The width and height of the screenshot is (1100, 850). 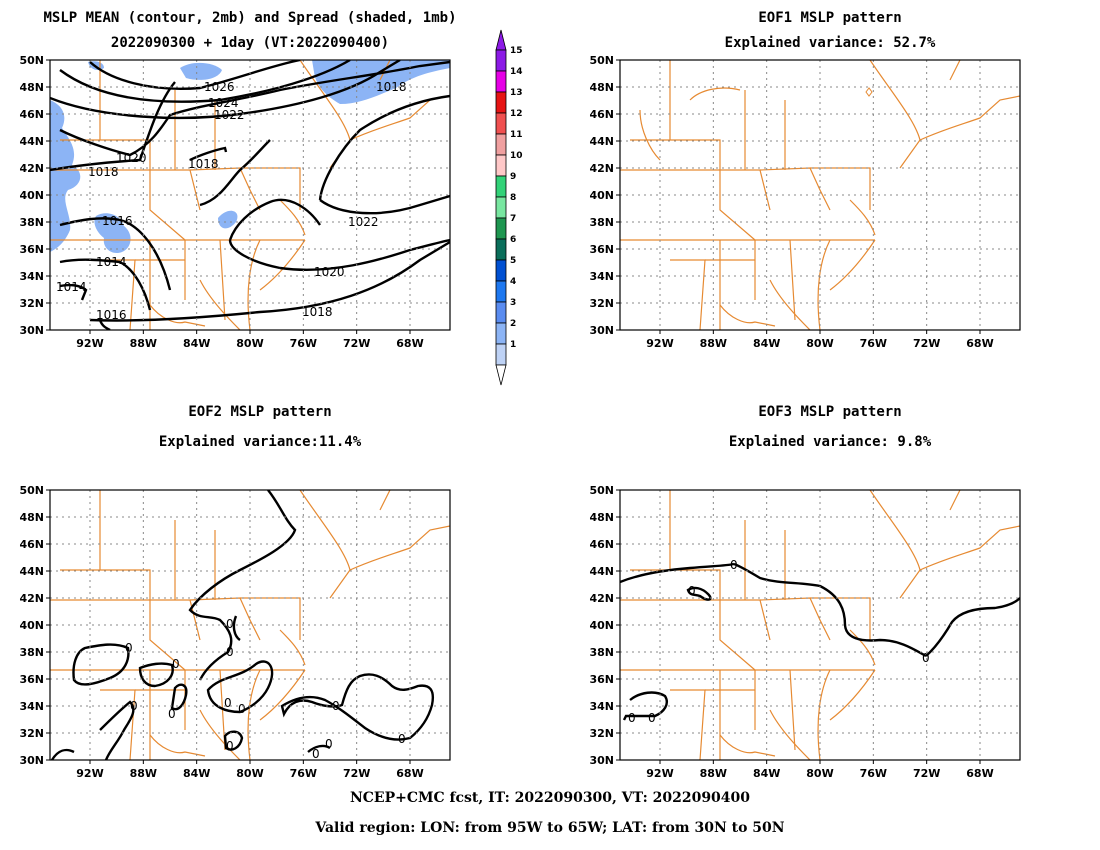 What do you see at coordinates (513, 219) in the screenshot?
I see `colorbar-label: 7` at bounding box center [513, 219].